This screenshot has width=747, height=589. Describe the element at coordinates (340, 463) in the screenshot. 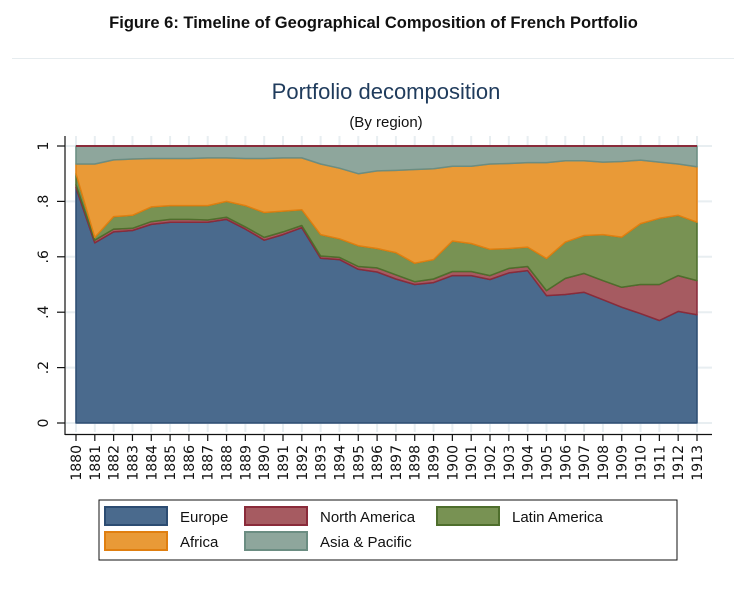

I see `x-tick-label: 1894` at that location.